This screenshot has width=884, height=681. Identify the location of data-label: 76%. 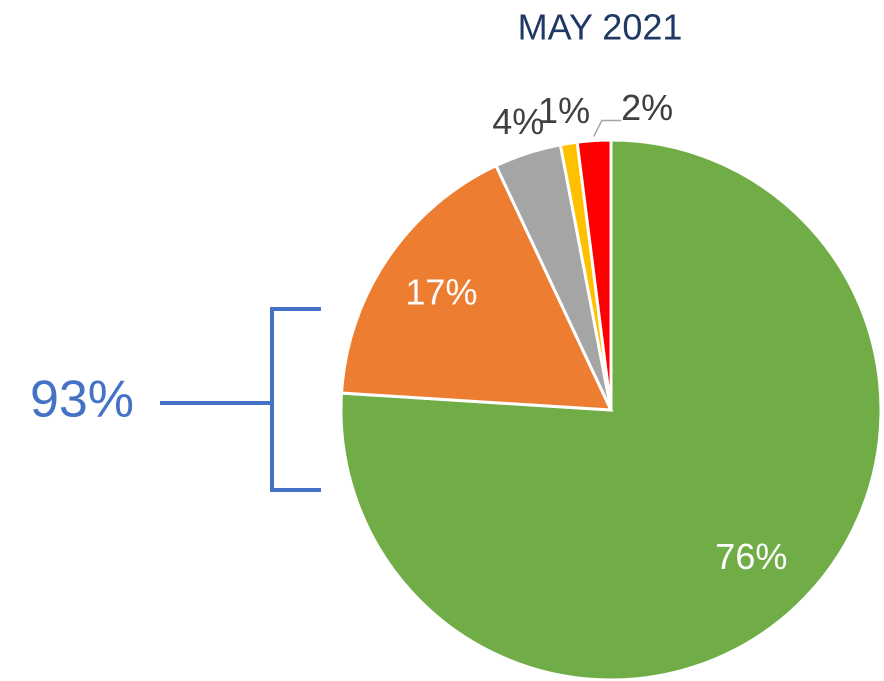
(751, 556).